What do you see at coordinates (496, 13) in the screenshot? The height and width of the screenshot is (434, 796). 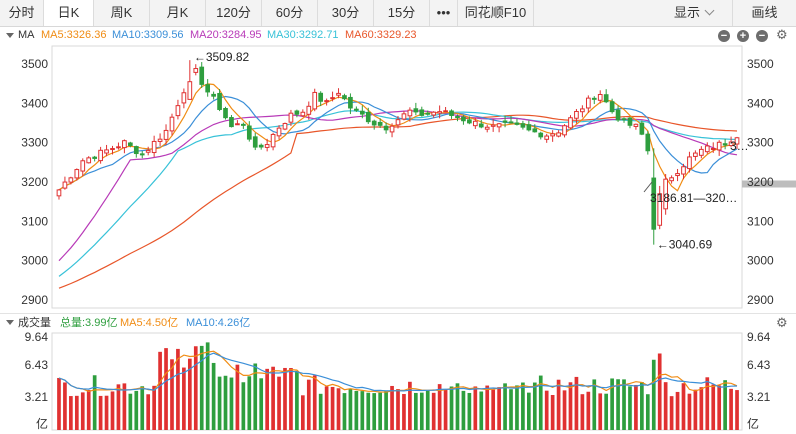 I see `tab-9: 同花顺F10` at bounding box center [496, 13].